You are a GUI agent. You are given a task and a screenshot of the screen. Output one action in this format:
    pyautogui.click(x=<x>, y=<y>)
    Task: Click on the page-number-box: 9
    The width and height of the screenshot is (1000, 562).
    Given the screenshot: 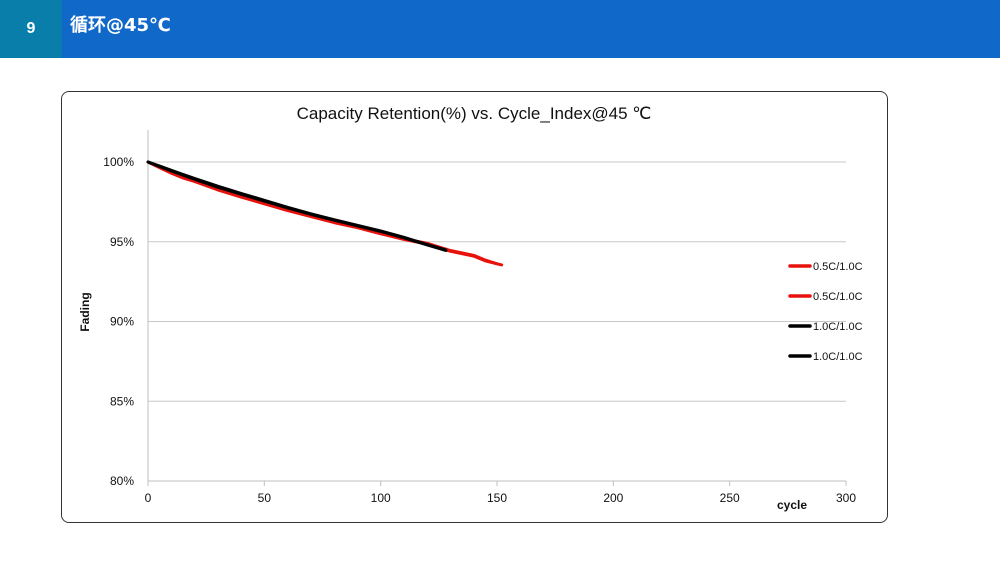 What is the action you would take?
    pyautogui.click(x=31, y=29)
    